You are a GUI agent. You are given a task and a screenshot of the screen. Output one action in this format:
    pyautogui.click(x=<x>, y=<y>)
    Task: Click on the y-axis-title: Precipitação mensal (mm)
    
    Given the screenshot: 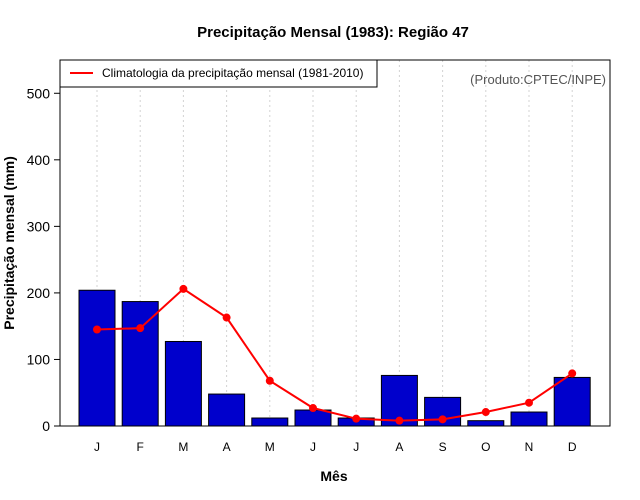 What is the action you would take?
    pyautogui.click(x=9, y=243)
    